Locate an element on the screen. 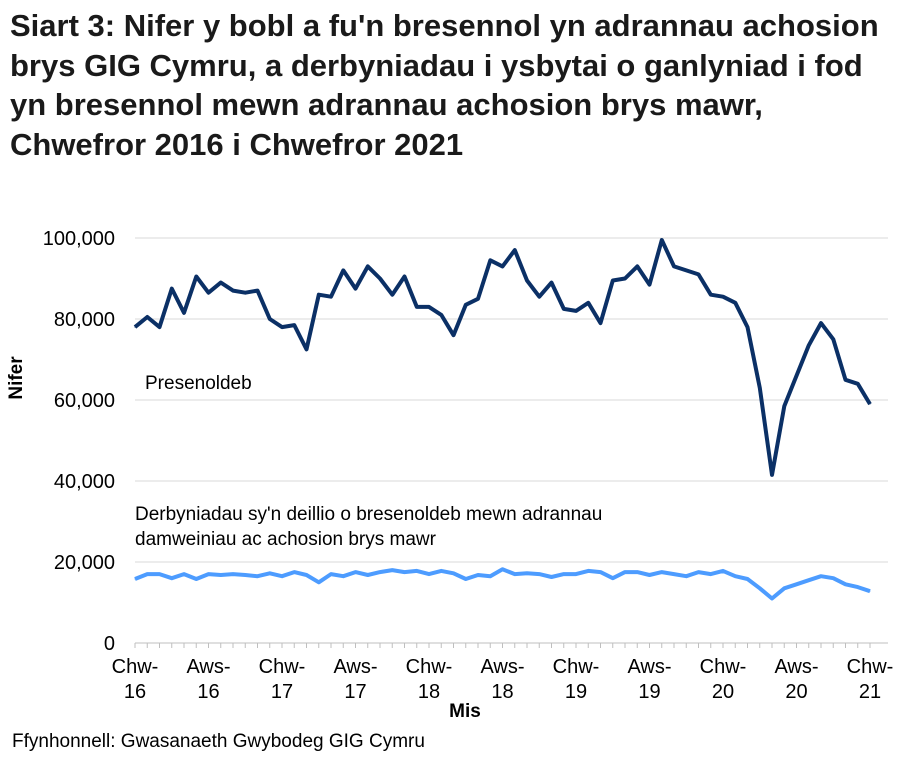 The height and width of the screenshot is (760, 907). y-tick-label: 100,000 is located at coordinates (79, 239).